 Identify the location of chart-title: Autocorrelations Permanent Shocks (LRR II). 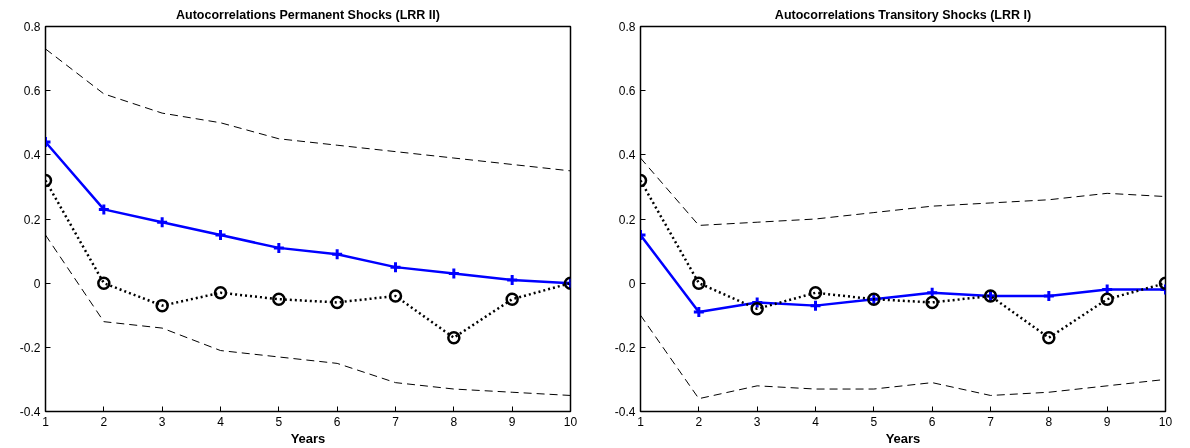
(308, 14).